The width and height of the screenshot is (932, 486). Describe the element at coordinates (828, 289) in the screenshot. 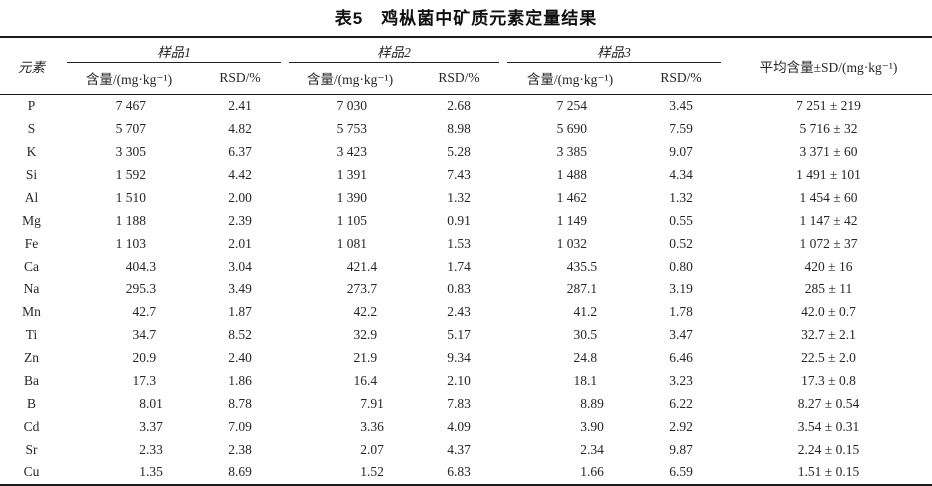

I see `mean-cell: 285 ± 11` at that location.